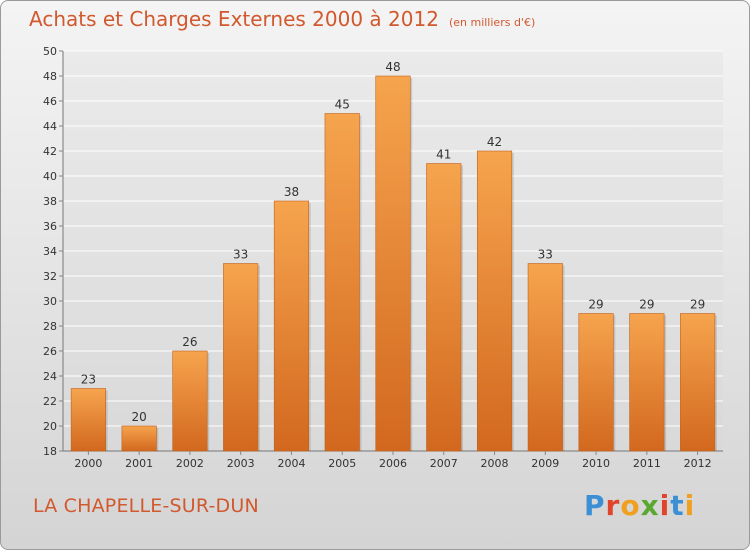  What do you see at coordinates (630, 505) in the screenshot?
I see `logo-letter: o` at bounding box center [630, 505].